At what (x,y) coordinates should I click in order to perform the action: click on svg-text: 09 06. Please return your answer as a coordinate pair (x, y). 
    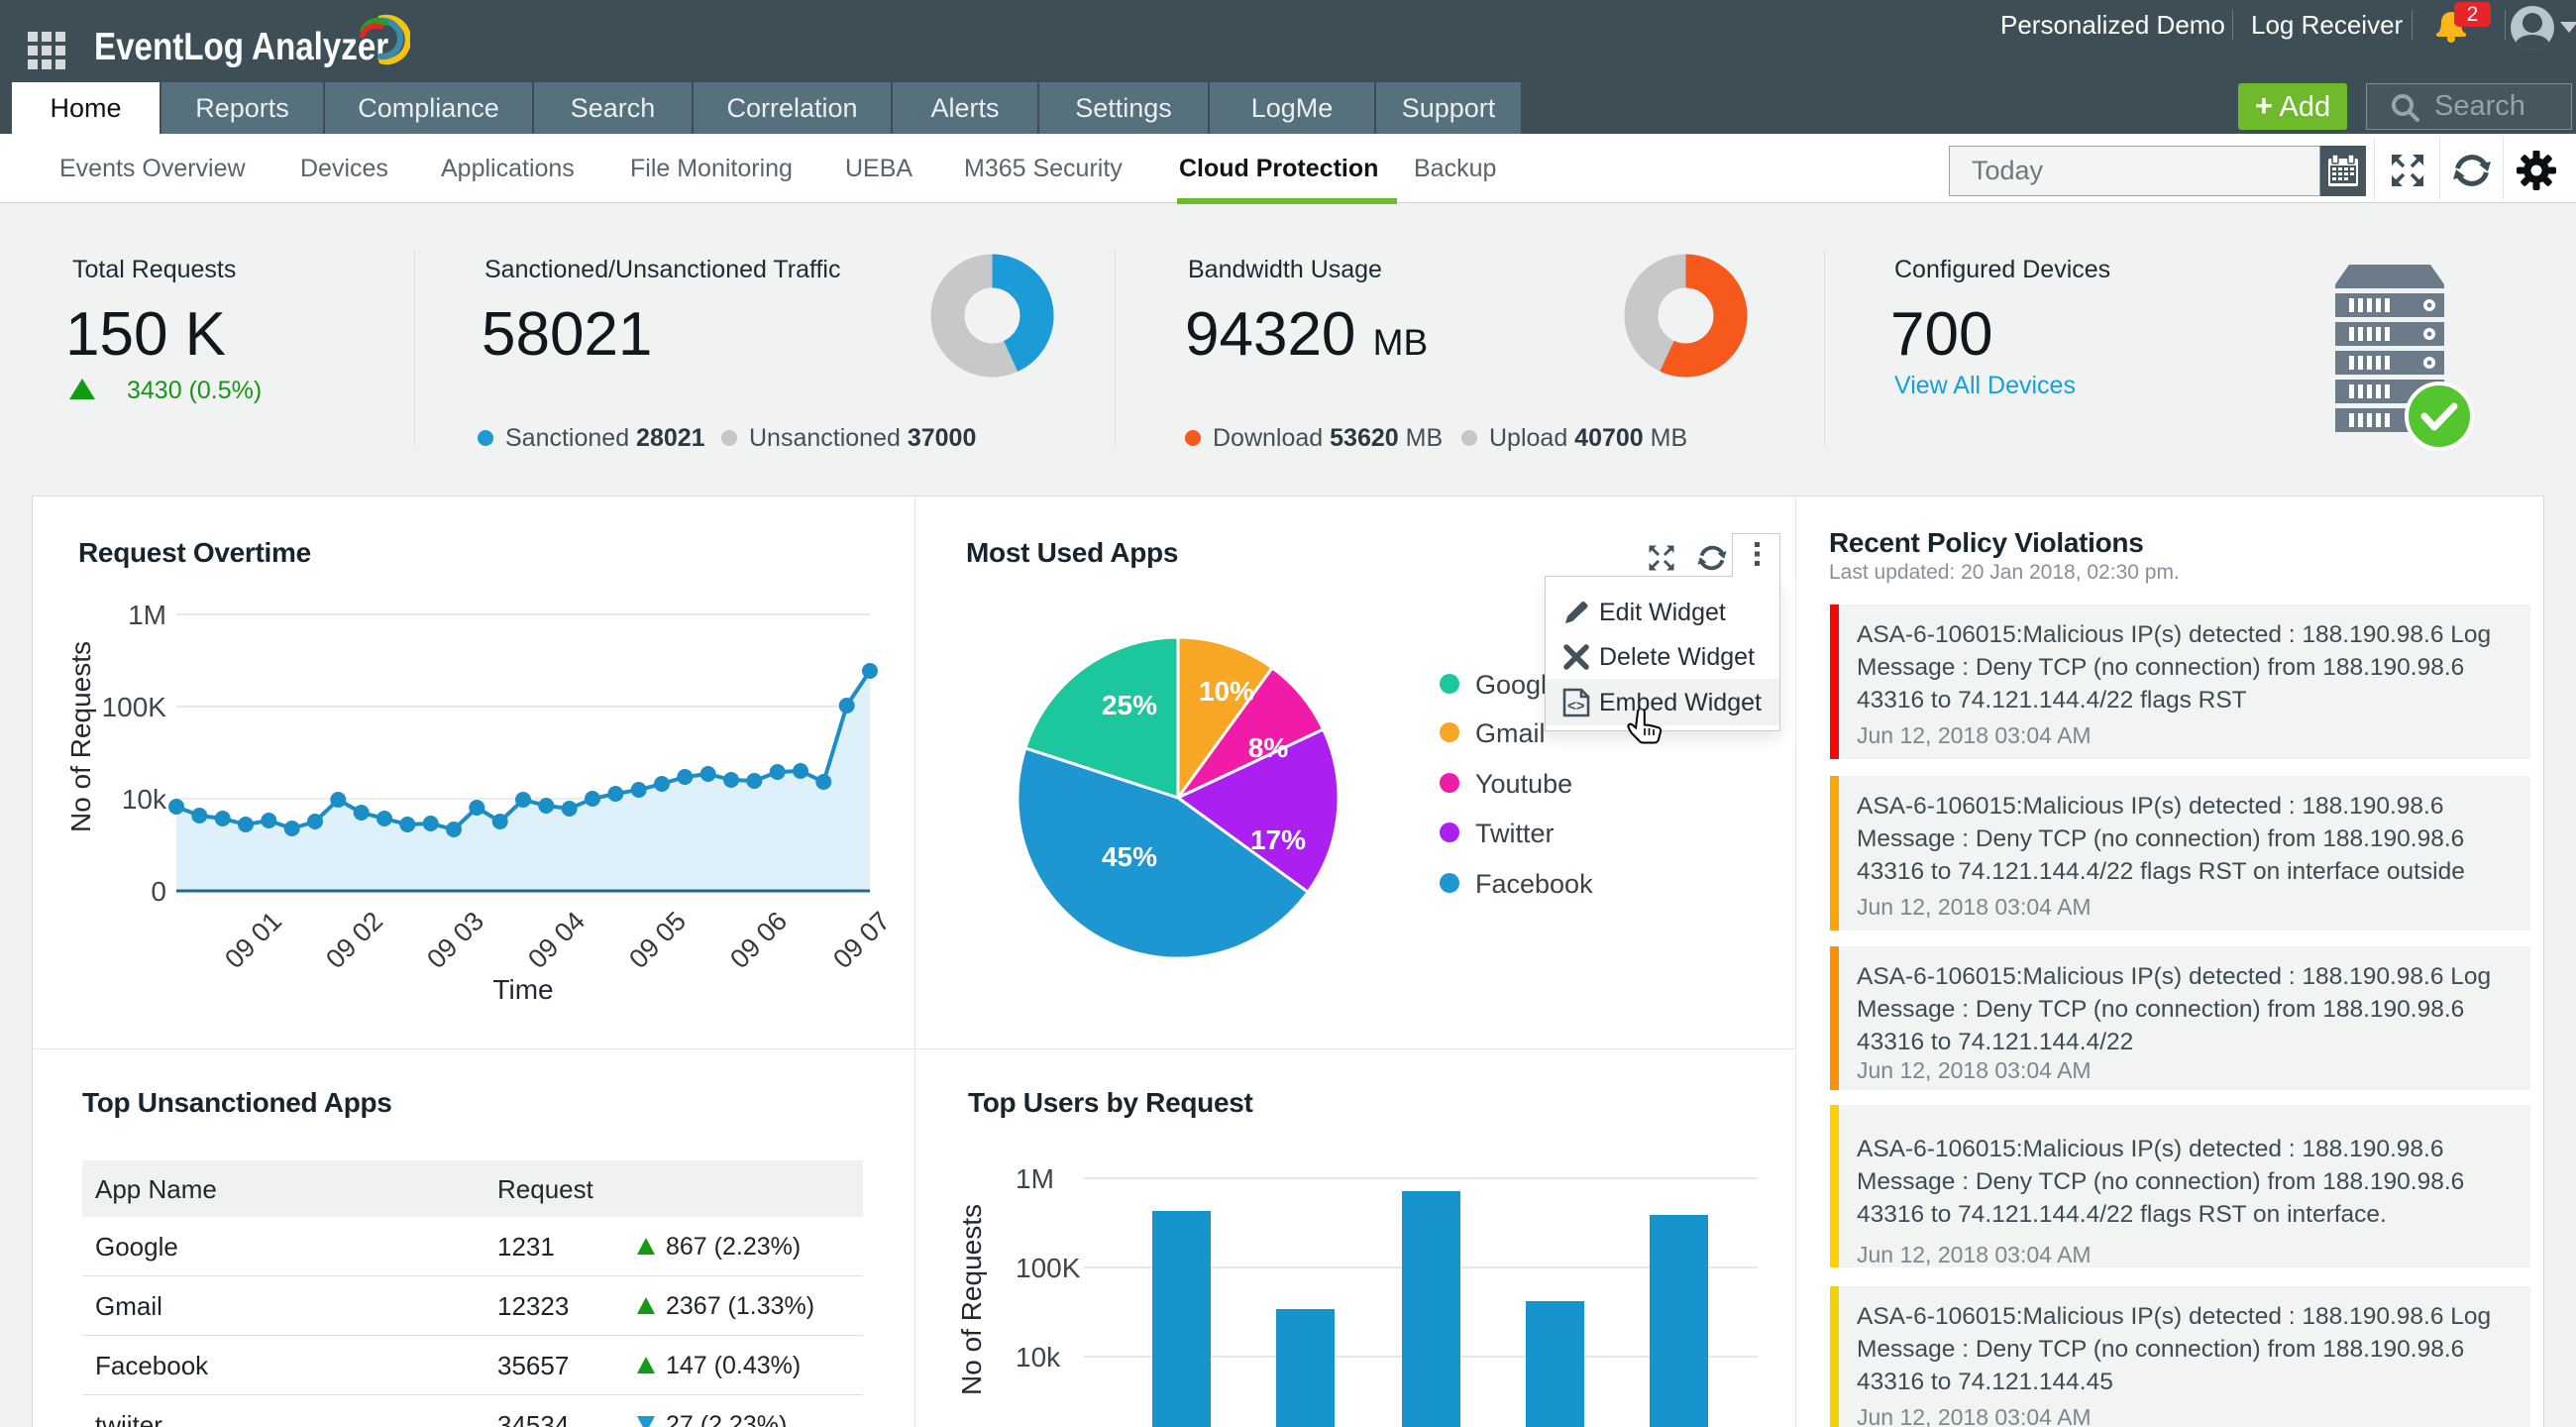
    Looking at the image, I should click on (758, 940).